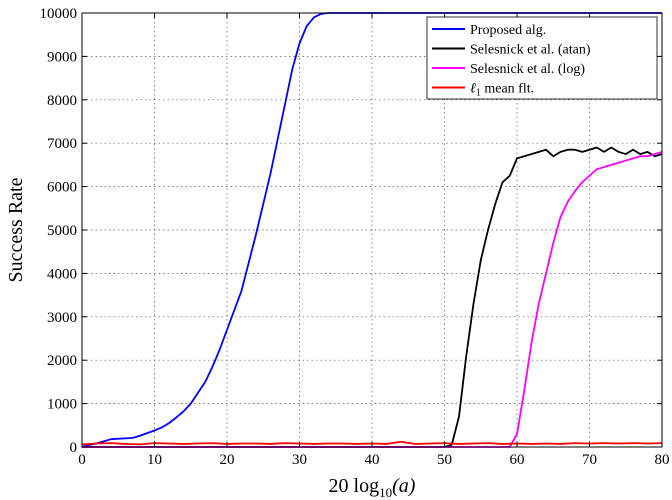 Image resolution: width=672 pixels, height=500 pixels. Describe the element at coordinates (404, 486) in the screenshot. I see `x-axis-title-post: (a)` at that location.